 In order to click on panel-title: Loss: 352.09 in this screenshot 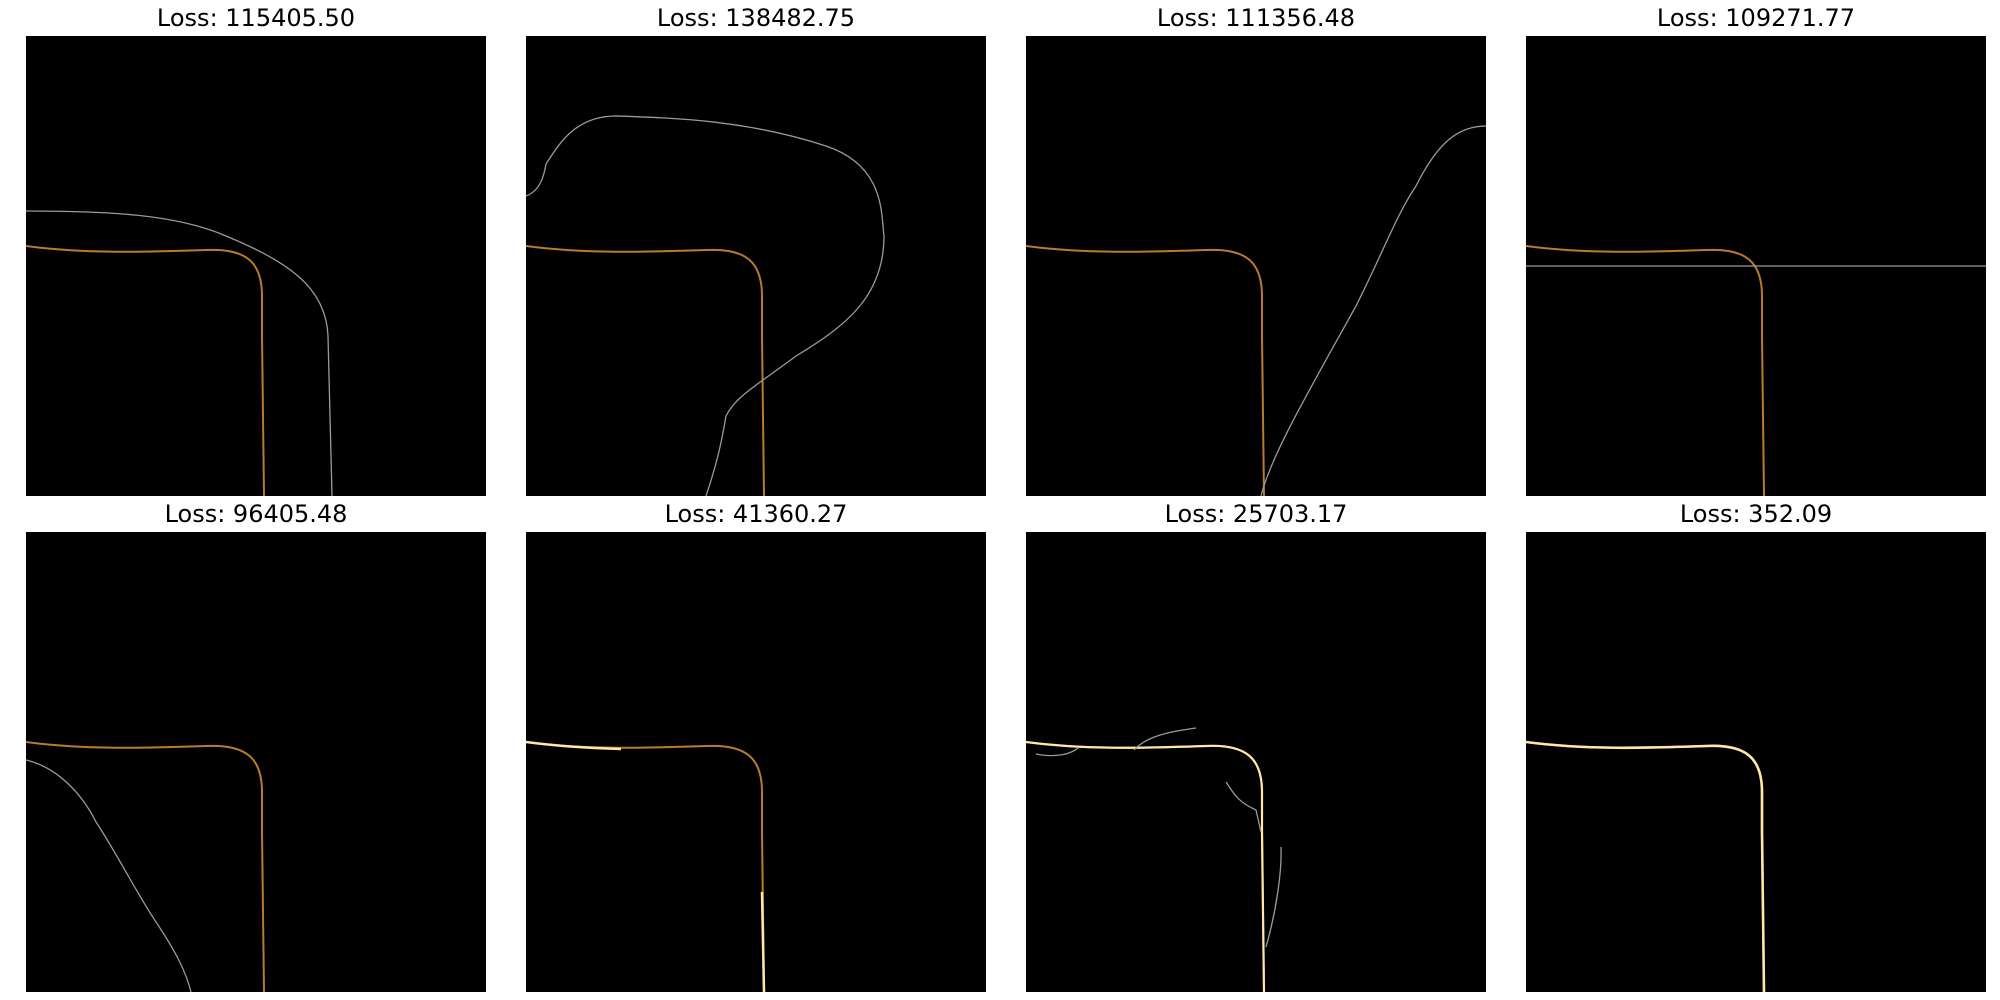, I will do `click(1756, 514)`.